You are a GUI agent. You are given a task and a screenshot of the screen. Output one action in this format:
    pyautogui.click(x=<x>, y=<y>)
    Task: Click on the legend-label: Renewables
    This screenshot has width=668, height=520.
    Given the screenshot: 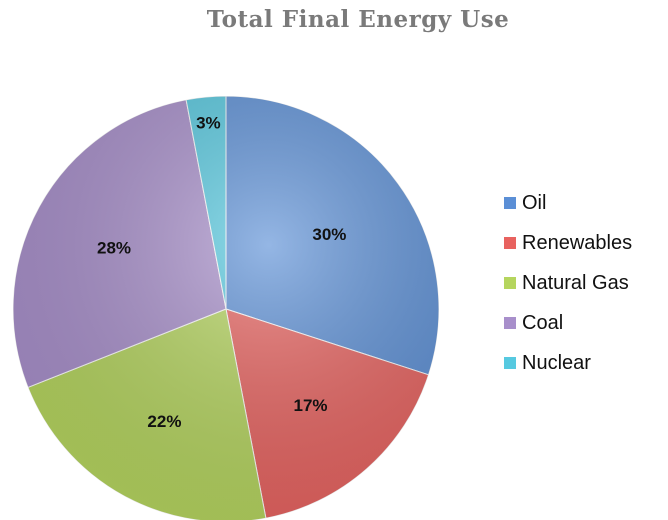 What is the action you would take?
    pyautogui.click(x=577, y=242)
    